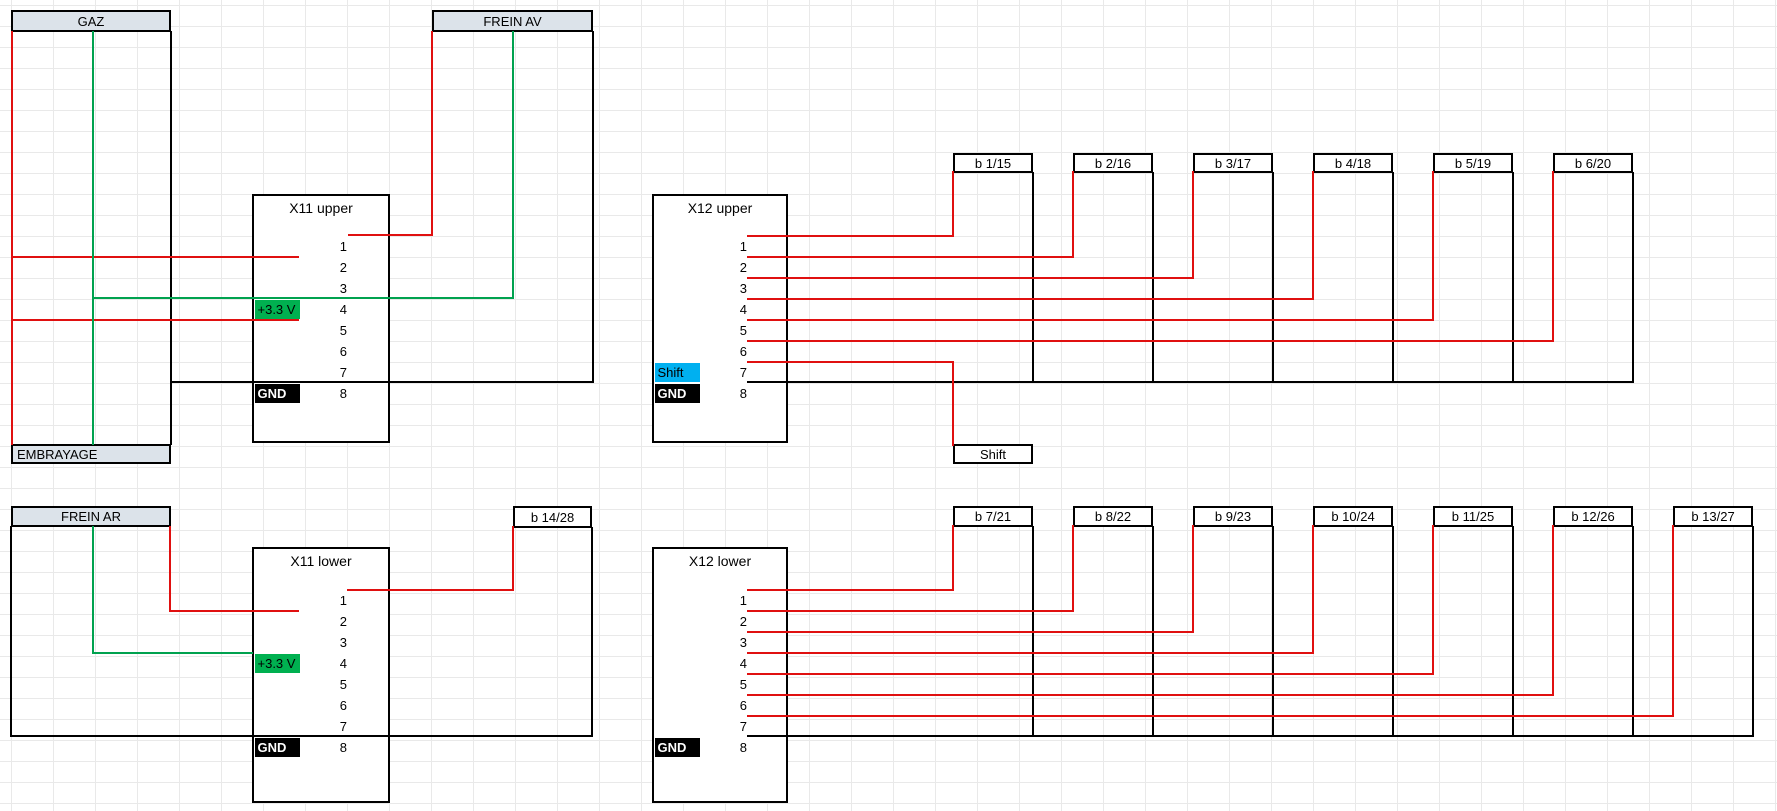 Image resolution: width=1777 pixels, height=811 pixels. Describe the element at coordinates (343, 351) in the screenshot. I see `pin-x11-upper-6: 6` at that location.